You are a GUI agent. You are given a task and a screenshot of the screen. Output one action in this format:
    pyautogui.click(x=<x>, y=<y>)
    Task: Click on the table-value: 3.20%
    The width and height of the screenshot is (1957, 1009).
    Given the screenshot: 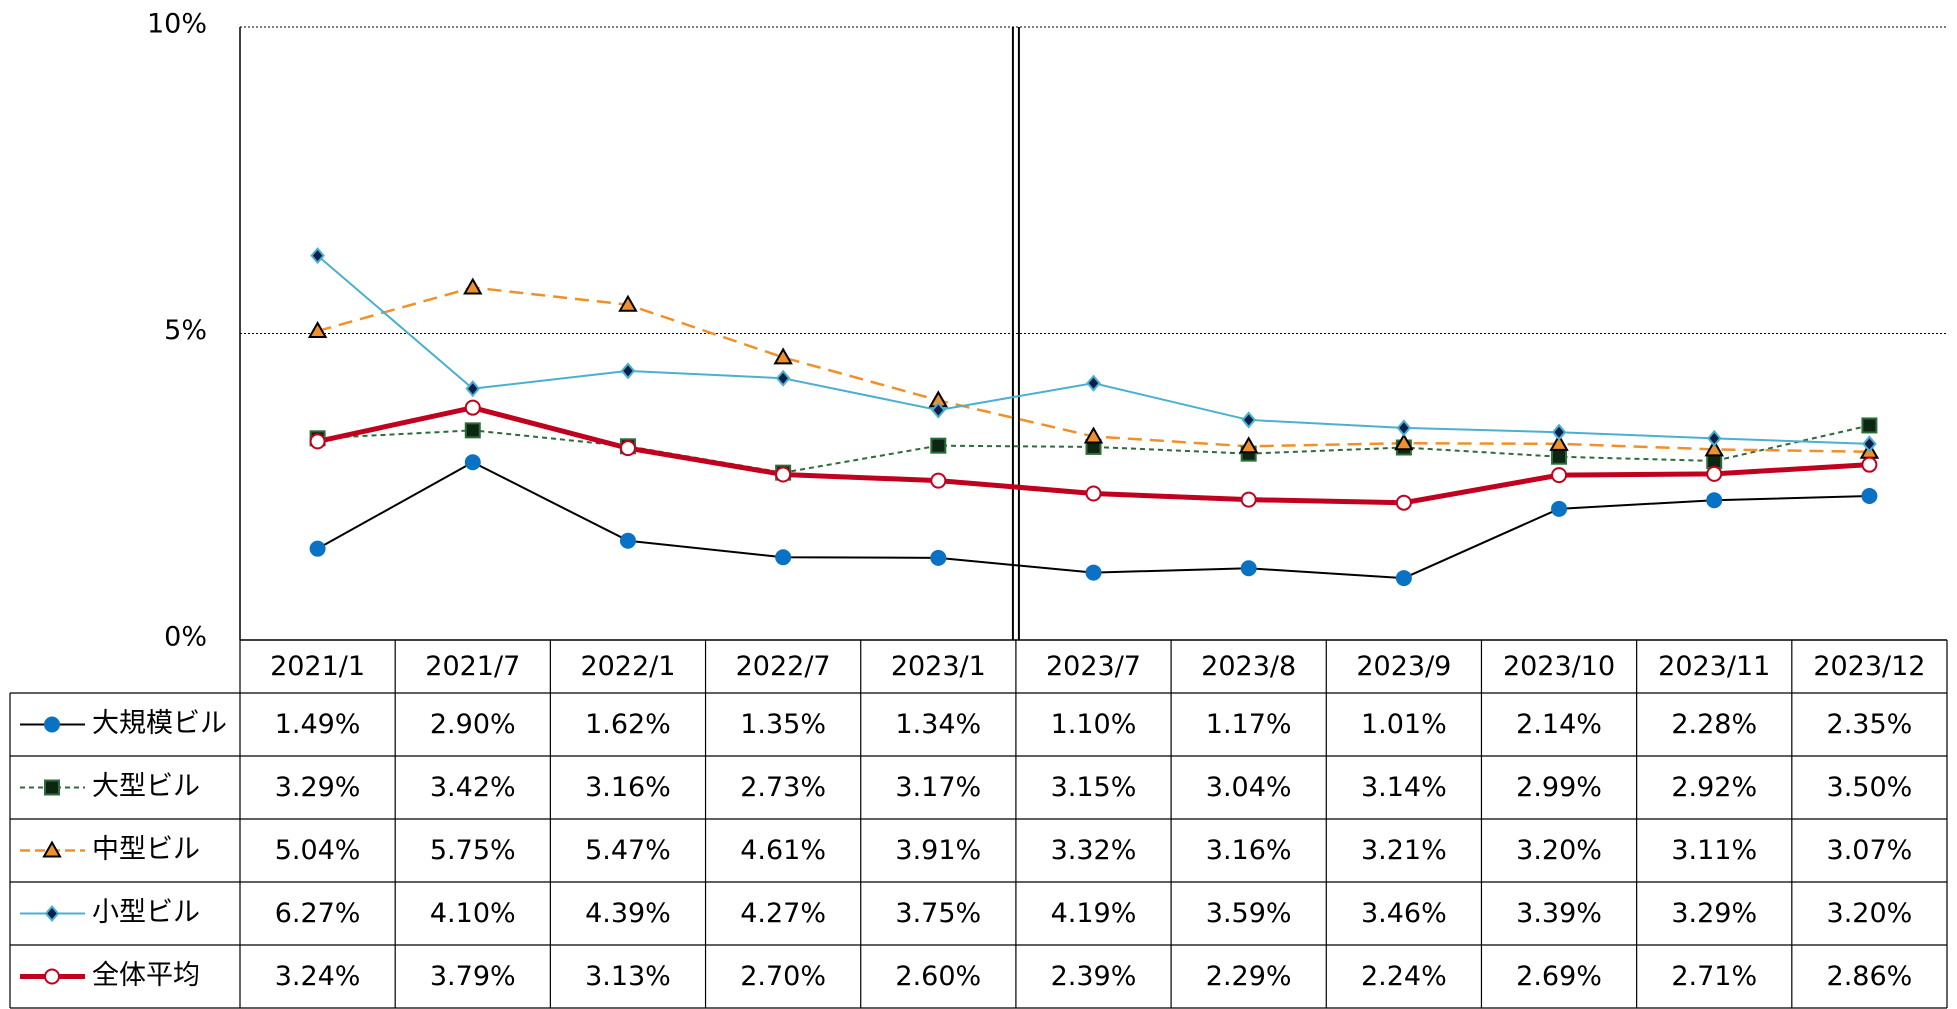 What is the action you would take?
    pyautogui.click(x=1870, y=913)
    